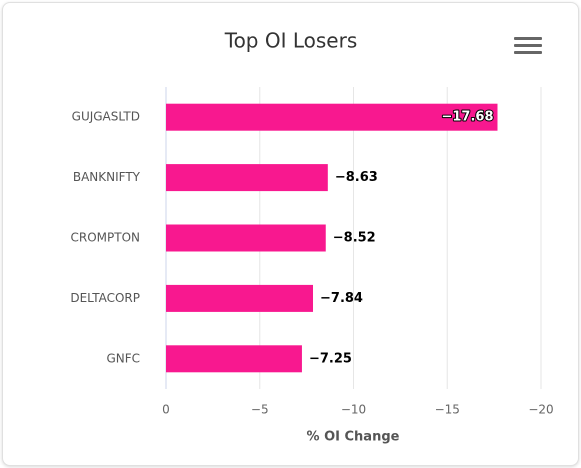 Image resolution: width=581 pixels, height=468 pixels. I want to click on x-tick-label: −10, so click(353, 410).